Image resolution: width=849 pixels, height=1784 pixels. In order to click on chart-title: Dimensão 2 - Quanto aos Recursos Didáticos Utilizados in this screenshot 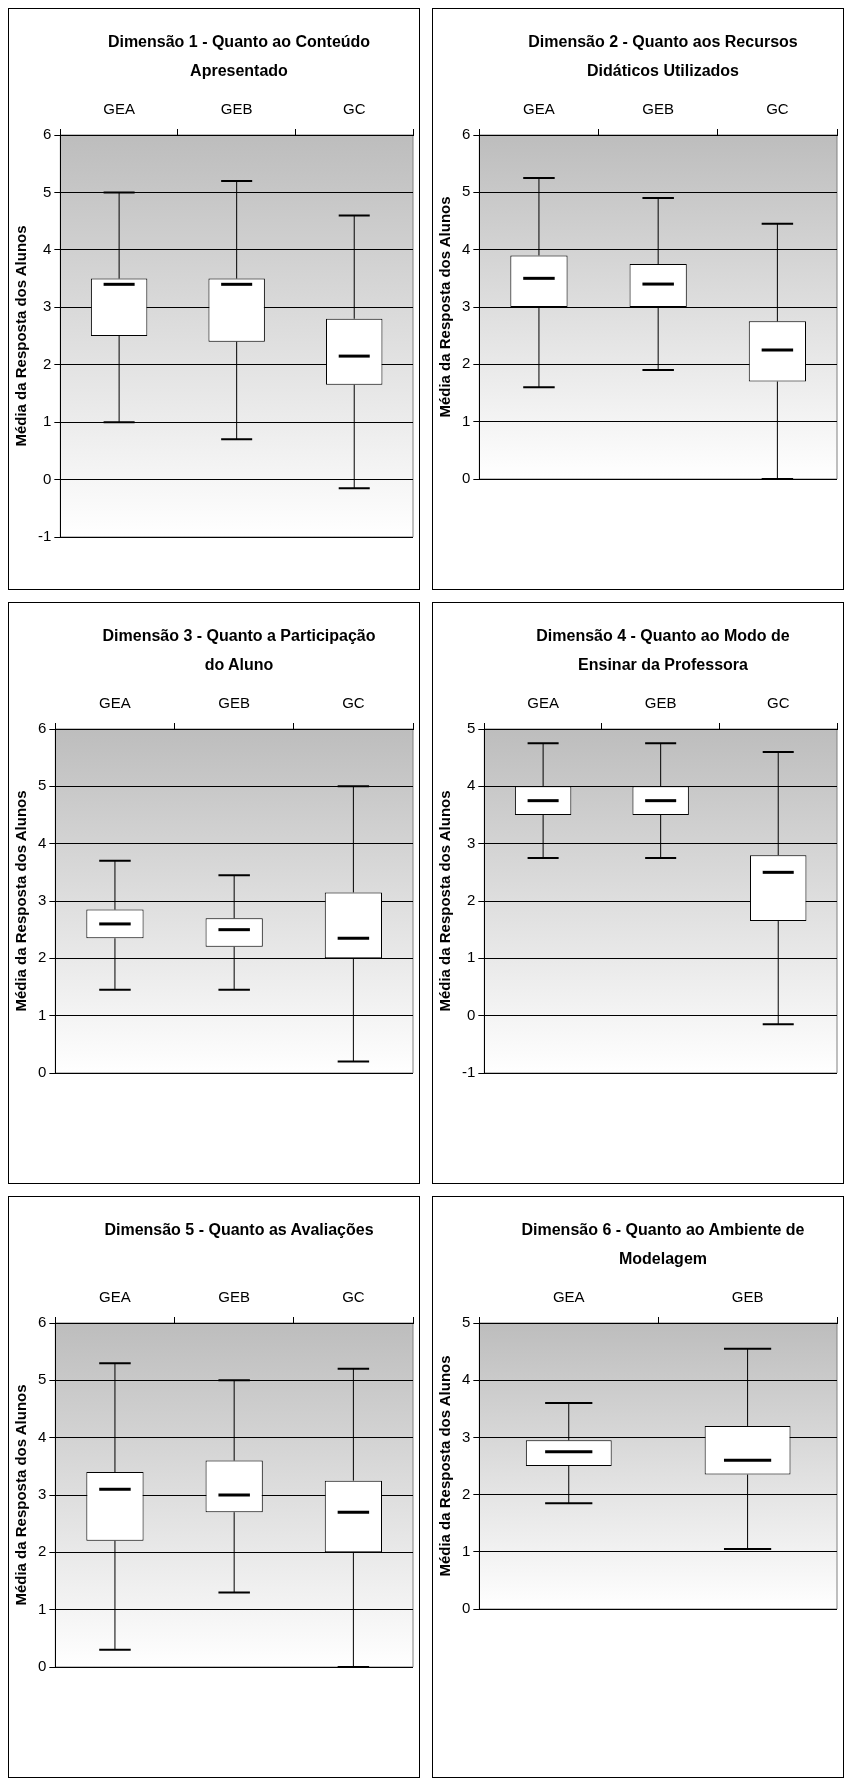, I will do `click(663, 56)`.